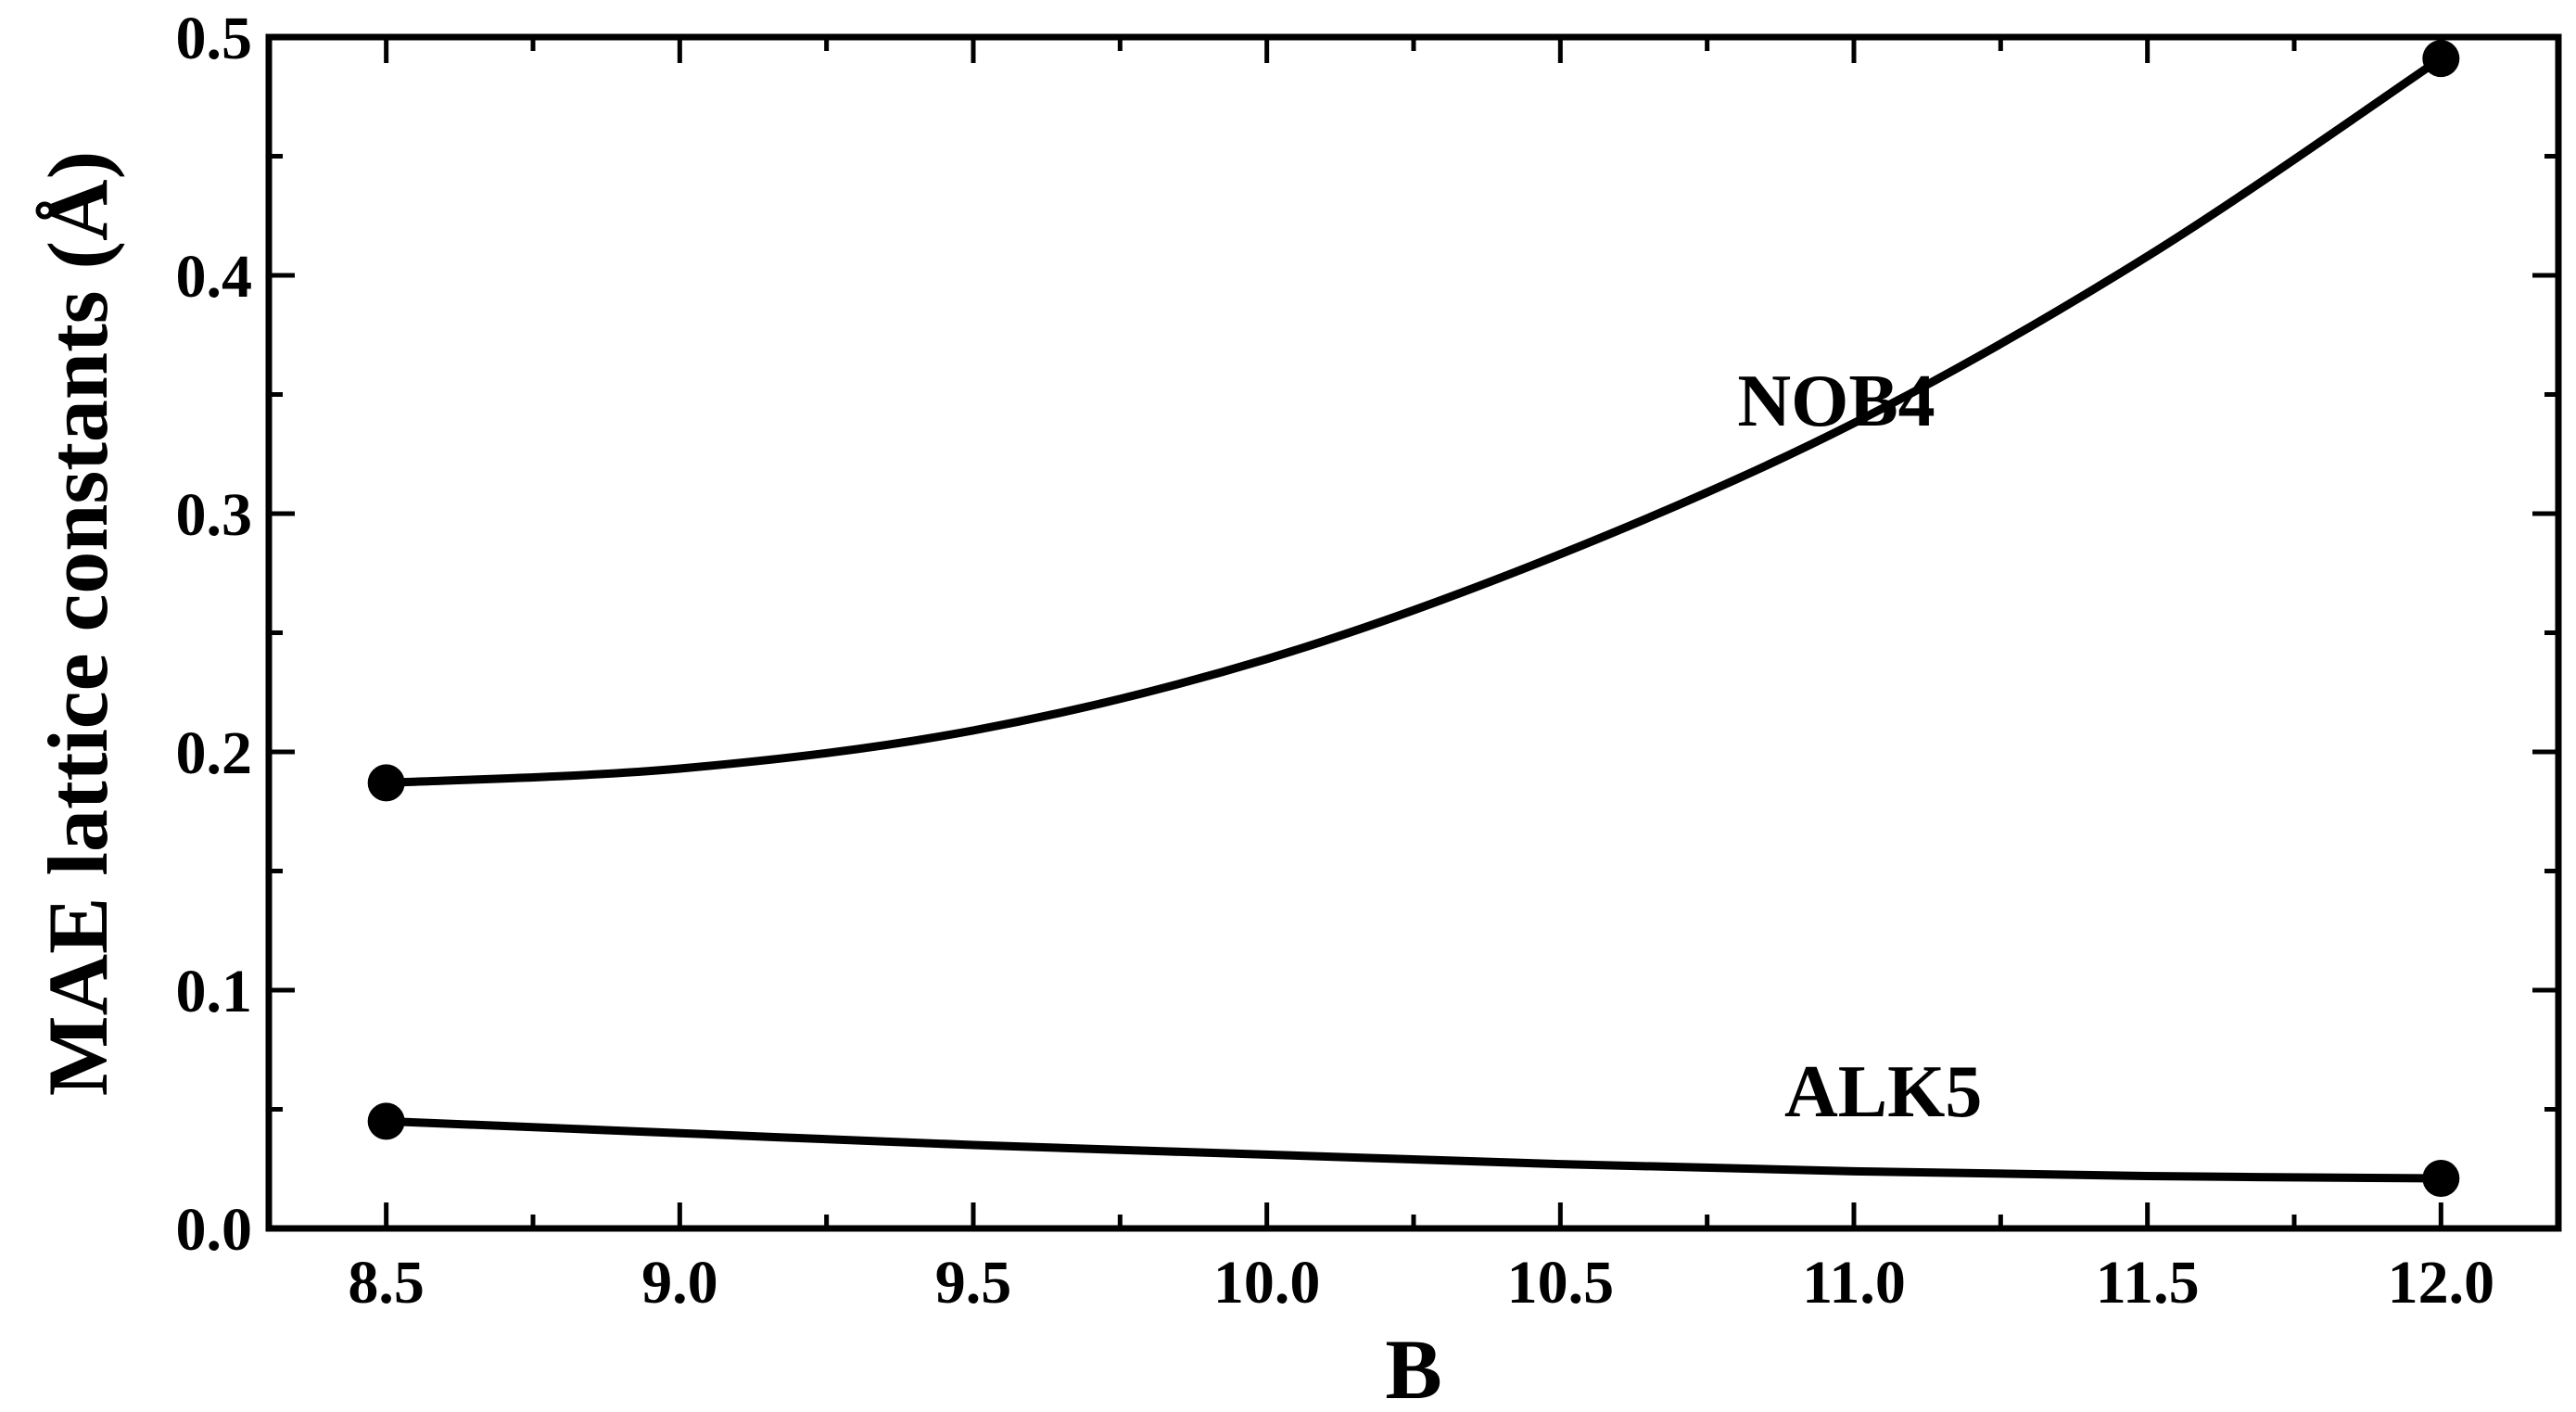  What do you see at coordinates (214, 515) in the screenshot?
I see `y-tick-label: 0.3` at bounding box center [214, 515].